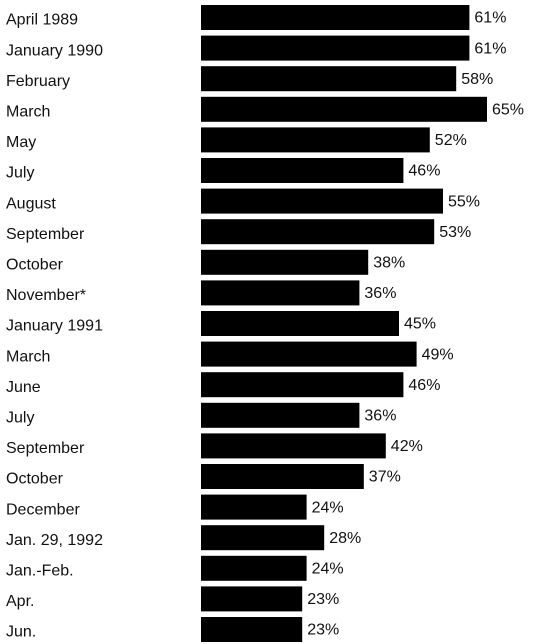 This screenshot has width=539, height=644. What do you see at coordinates (389, 263) in the screenshot?
I see `value-label: 38%` at bounding box center [389, 263].